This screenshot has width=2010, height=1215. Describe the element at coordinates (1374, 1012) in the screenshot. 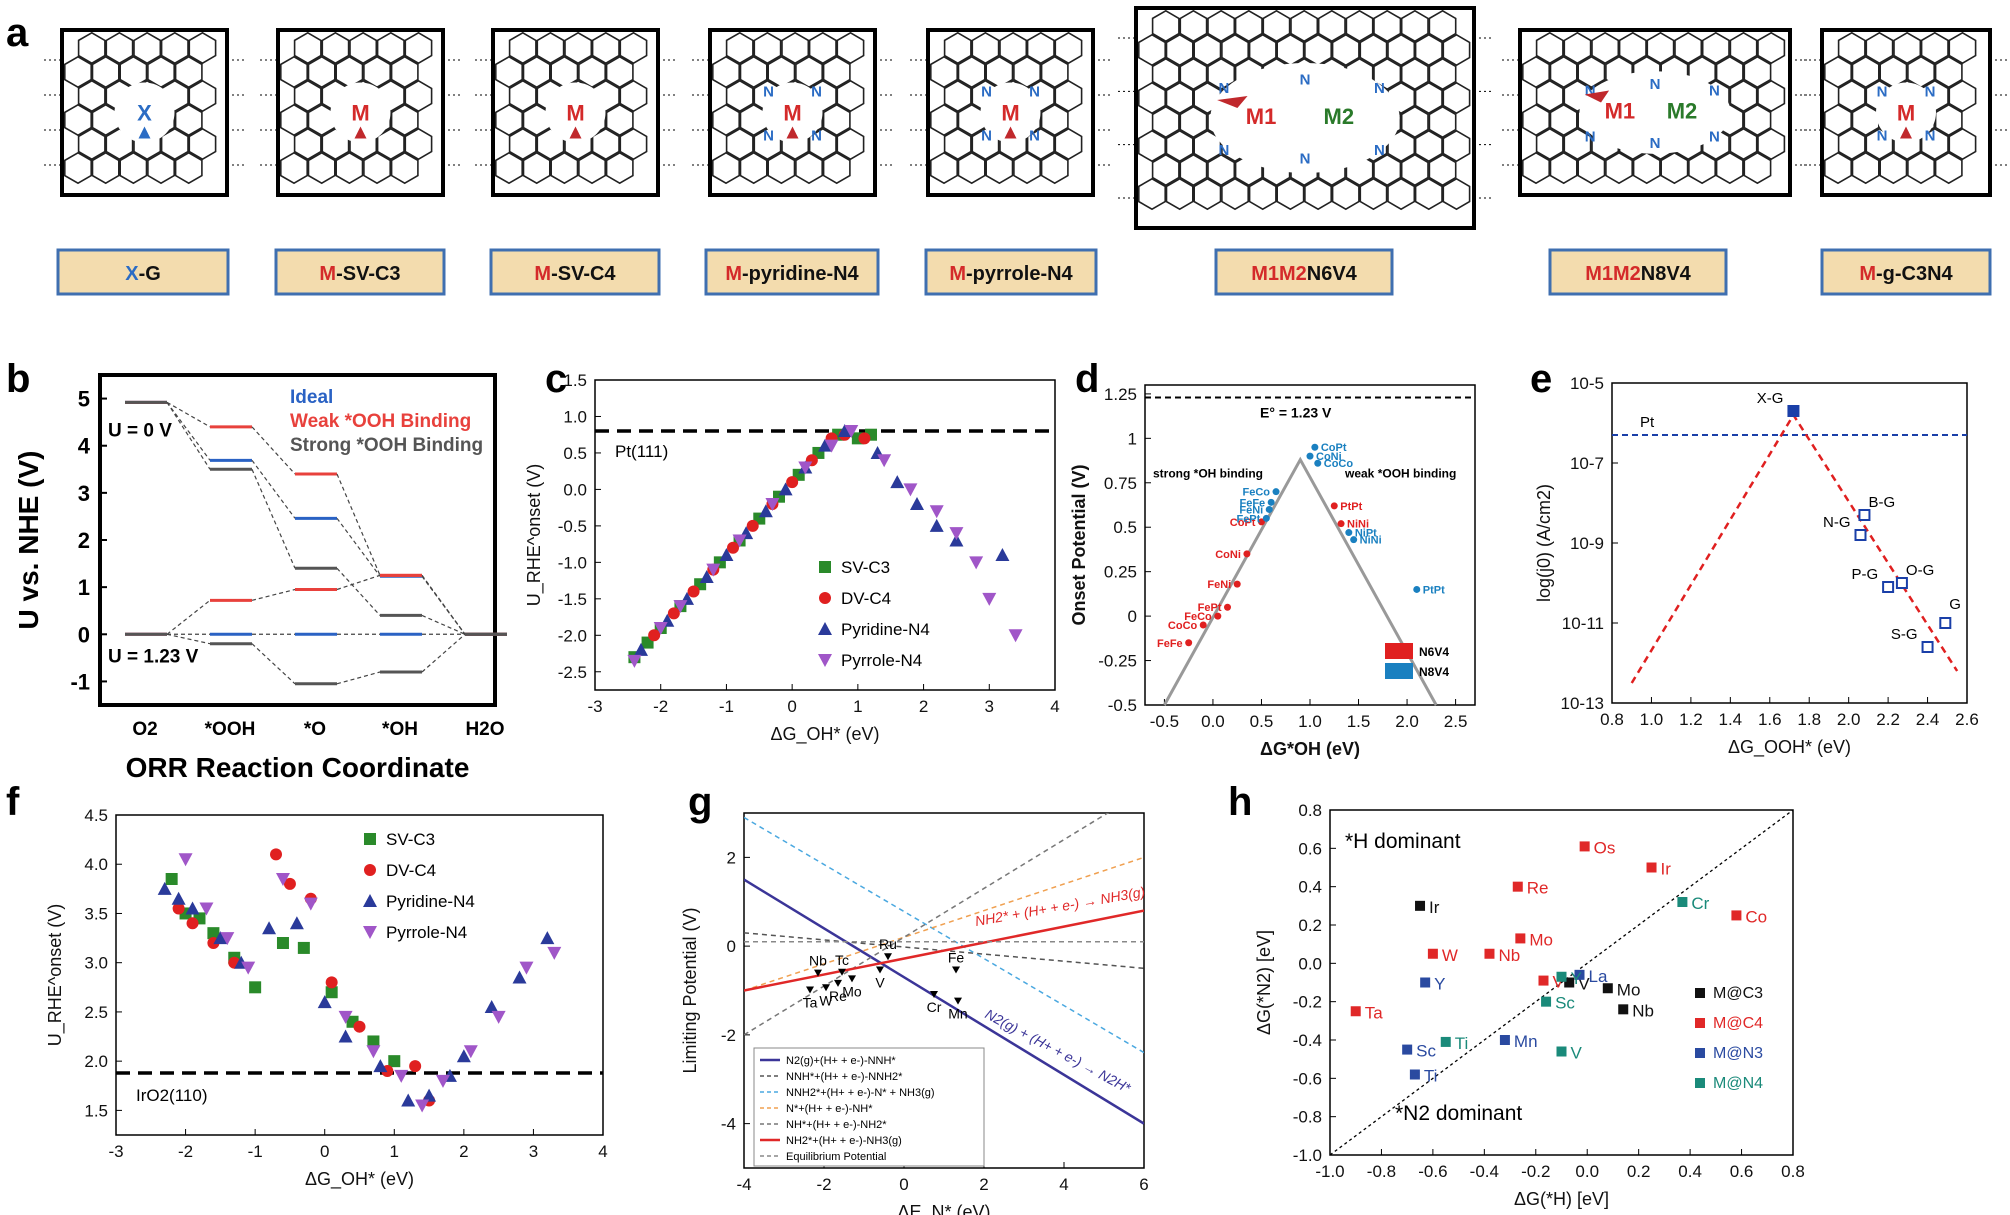

I see `point-label: Ta` at that location.